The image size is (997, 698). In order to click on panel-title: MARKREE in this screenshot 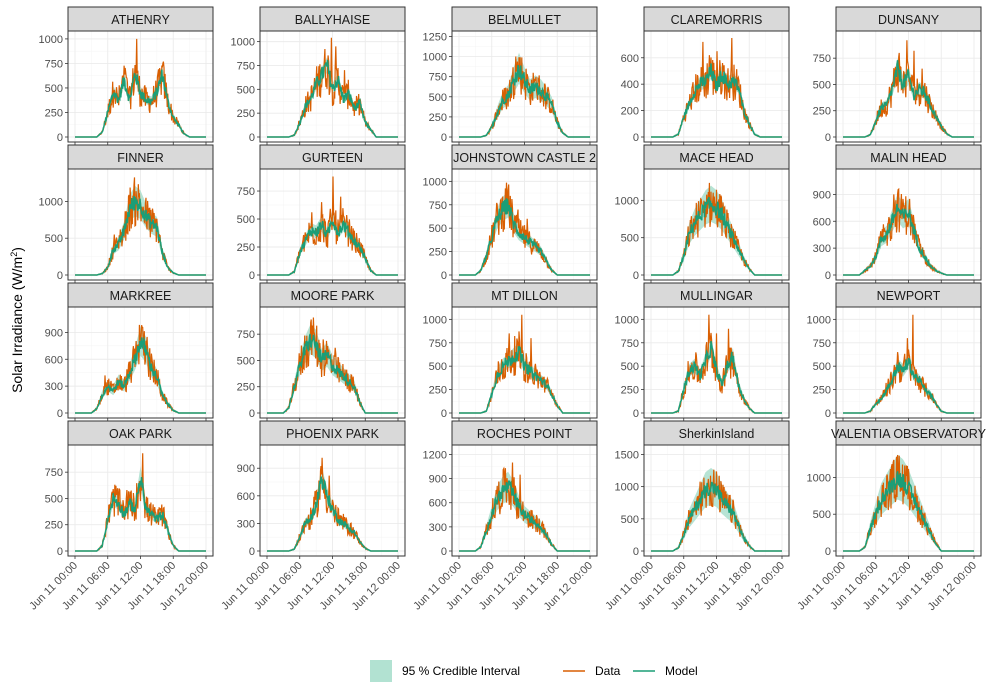, I will do `click(141, 296)`.